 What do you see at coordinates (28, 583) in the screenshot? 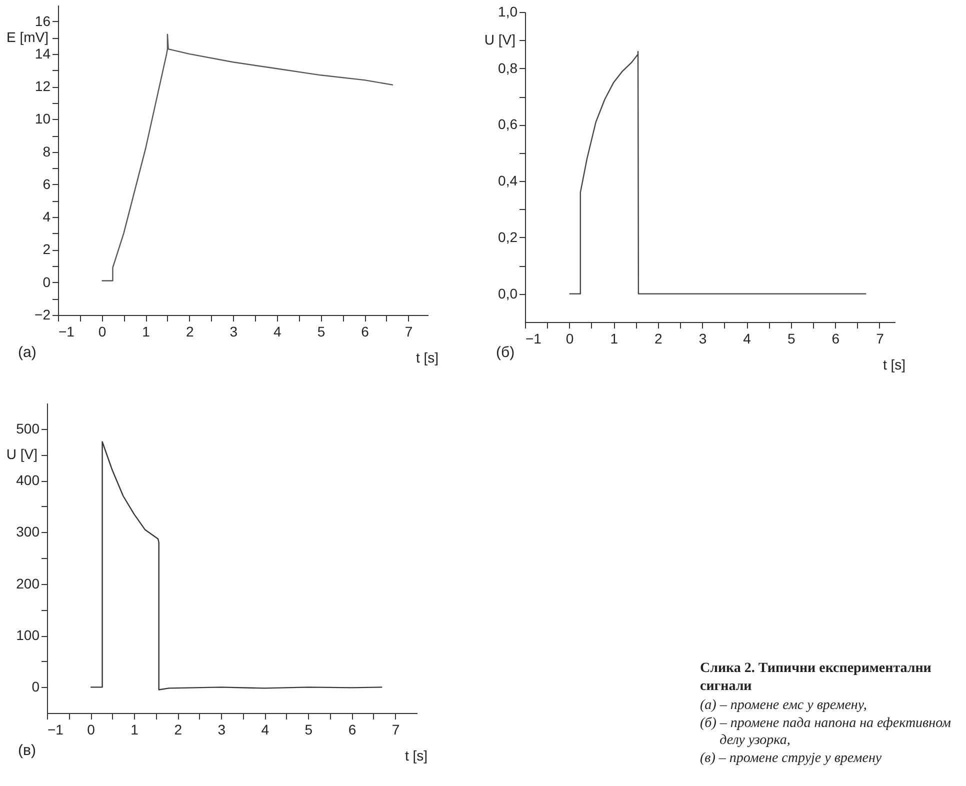
I see `y-tick-label: 200` at bounding box center [28, 583].